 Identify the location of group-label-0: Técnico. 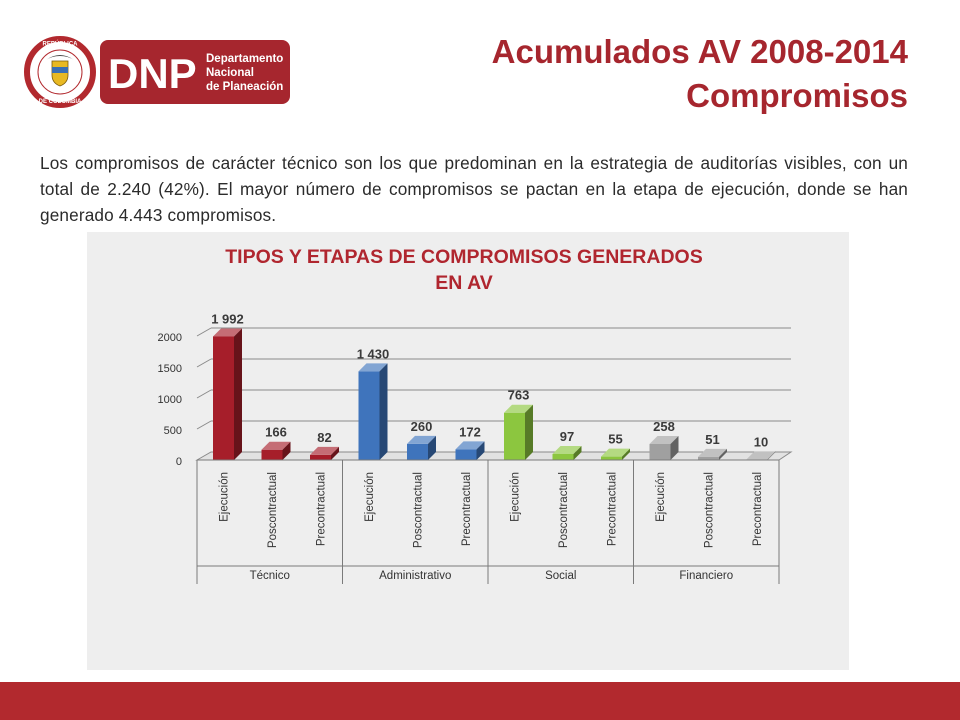
(270, 576).